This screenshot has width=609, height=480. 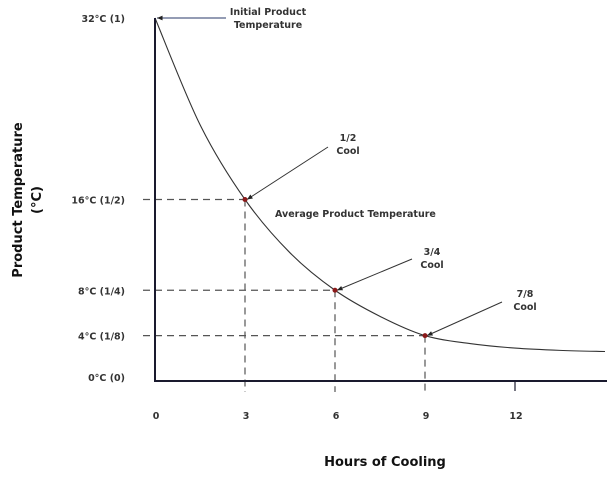 I want to click on annotation-0: Initial Product Temperature, so click(x=232, y=19).